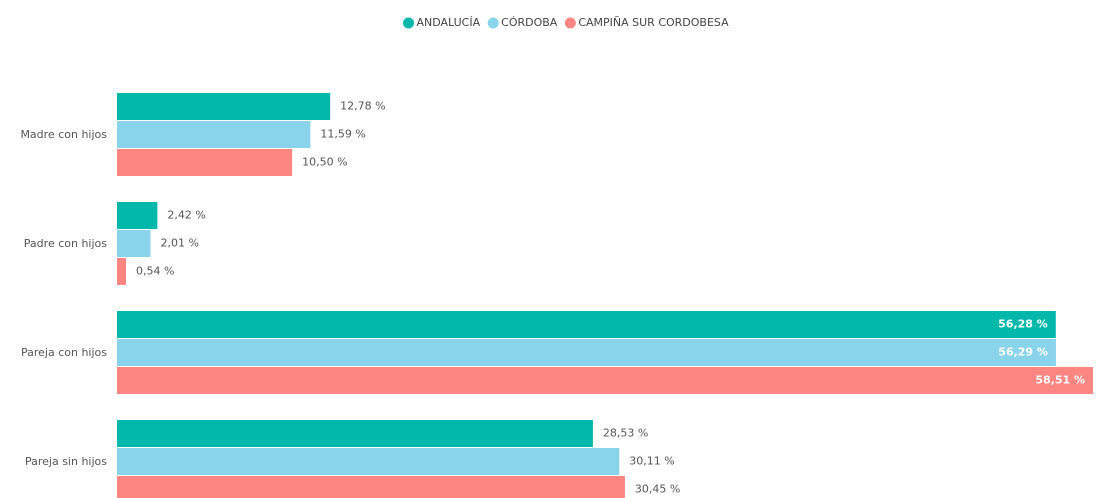 This screenshot has height=498, width=1114. I want to click on data-label: 28,53 %, so click(625, 433).